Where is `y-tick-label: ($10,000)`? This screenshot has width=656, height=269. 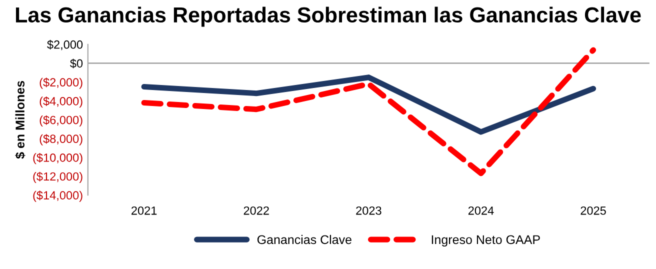
y-tick-label: ($10,000) is located at coordinates (57, 158).